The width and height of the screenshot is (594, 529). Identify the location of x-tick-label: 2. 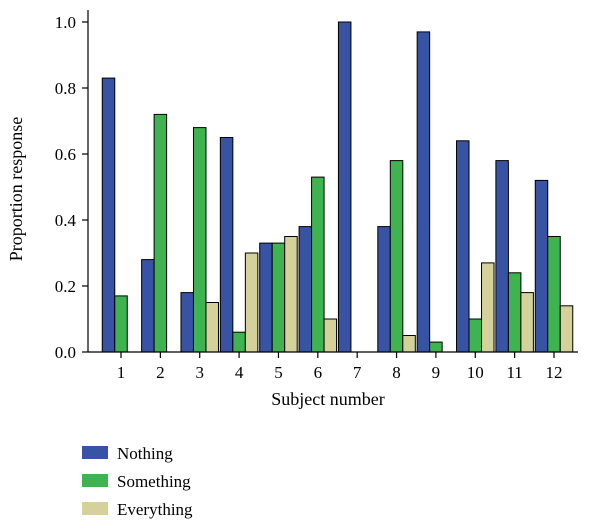
(160, 372).